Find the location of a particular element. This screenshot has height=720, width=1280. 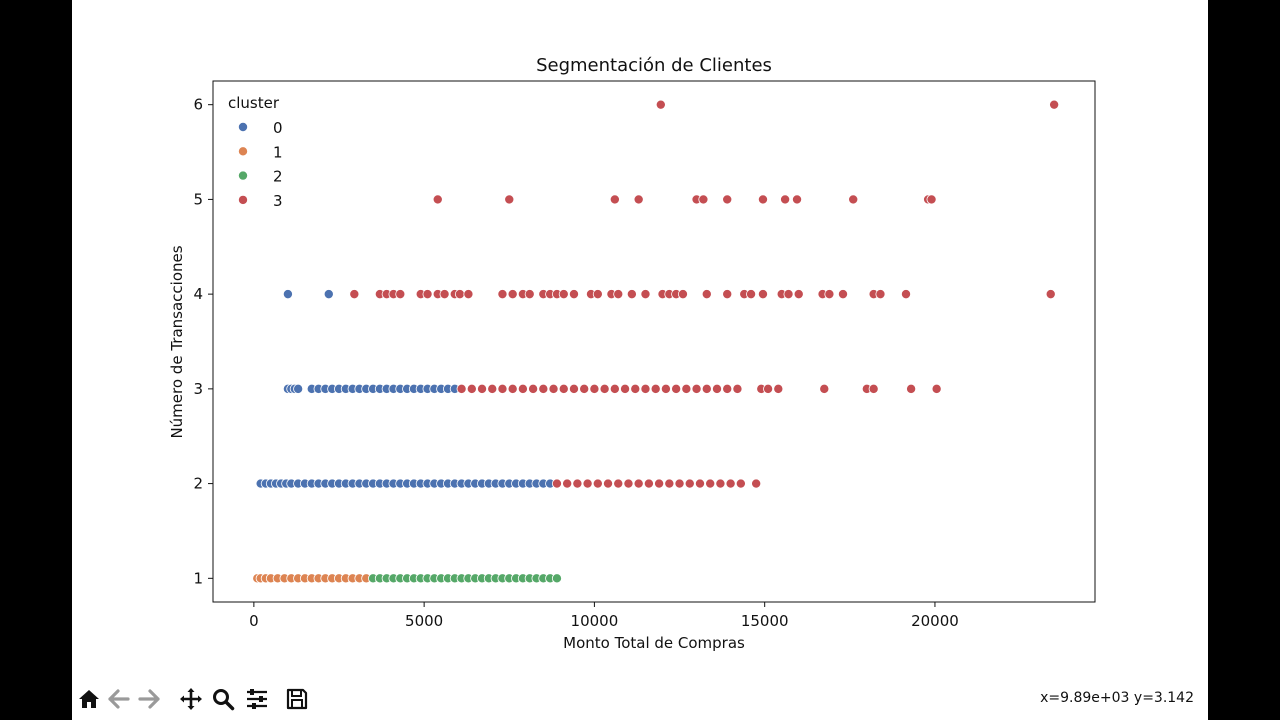

home-button is located at coordinates (89, 699).